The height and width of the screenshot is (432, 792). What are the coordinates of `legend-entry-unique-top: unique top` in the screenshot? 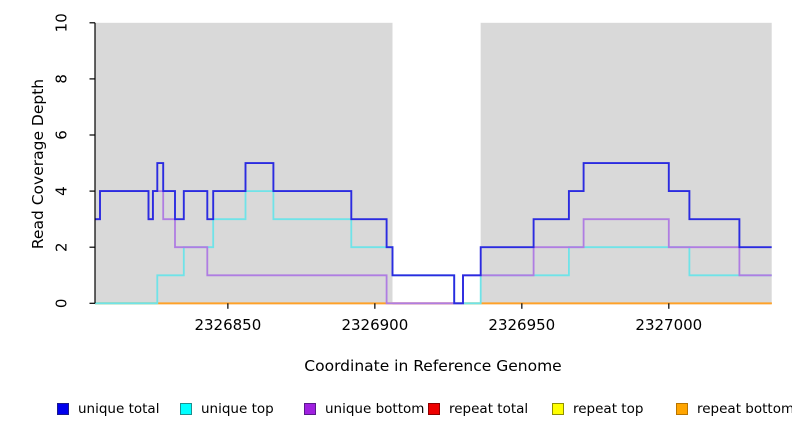 It's located at (227, 408).